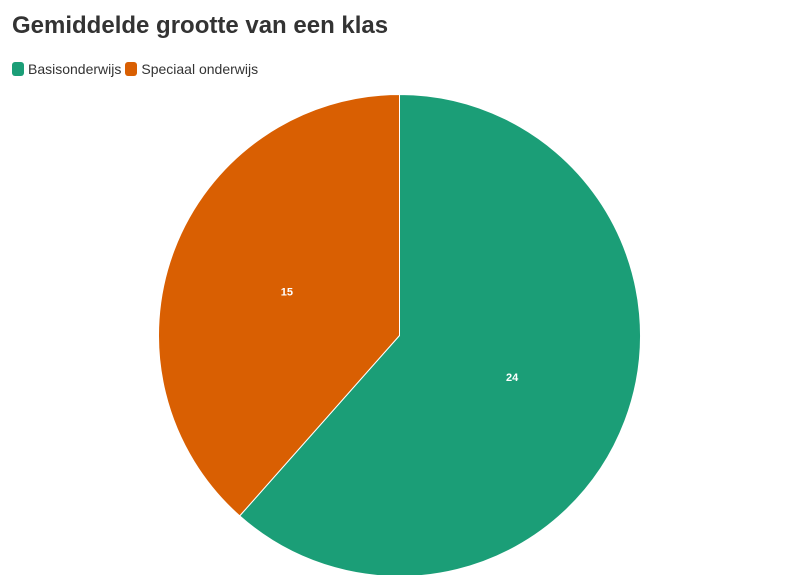 The image size is (796, 575). I want to click on legend-swatch-basisonderwijs, so click(18, 69).